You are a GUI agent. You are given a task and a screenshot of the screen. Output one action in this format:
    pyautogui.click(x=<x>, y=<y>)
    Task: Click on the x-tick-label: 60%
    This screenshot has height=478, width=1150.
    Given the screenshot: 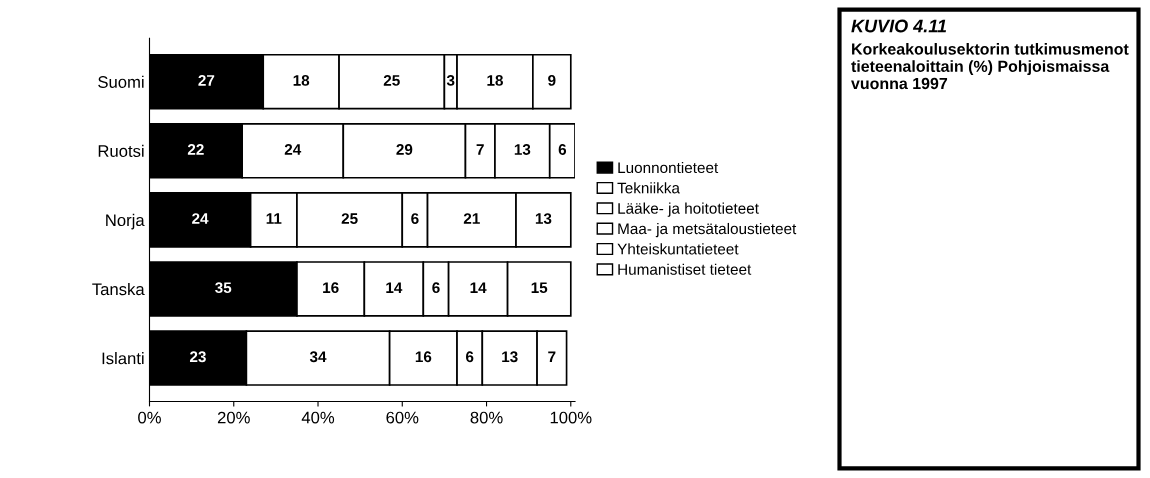 What is the action you would take?
    pyautogui.click(x=402, y=417)
    